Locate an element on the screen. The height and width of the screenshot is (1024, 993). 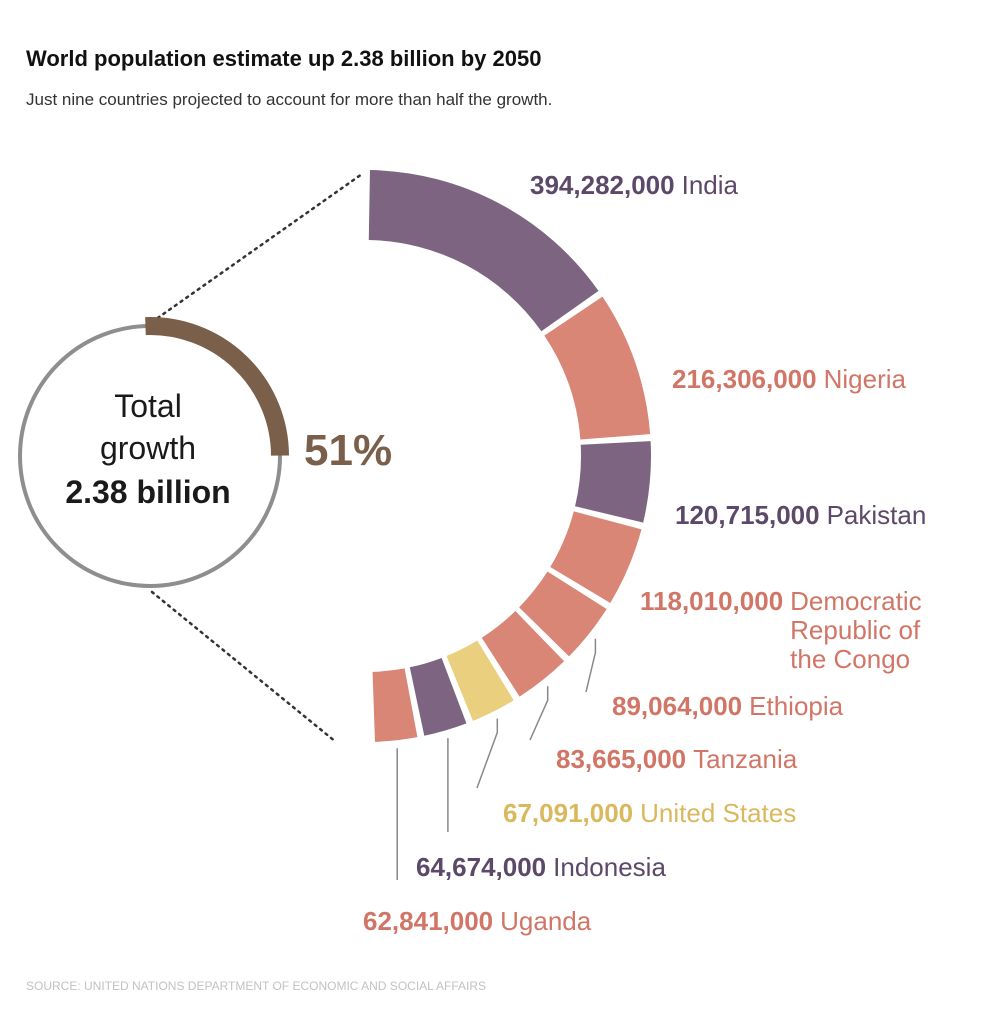
country-name-india: India is located at coordinates (710, 185).